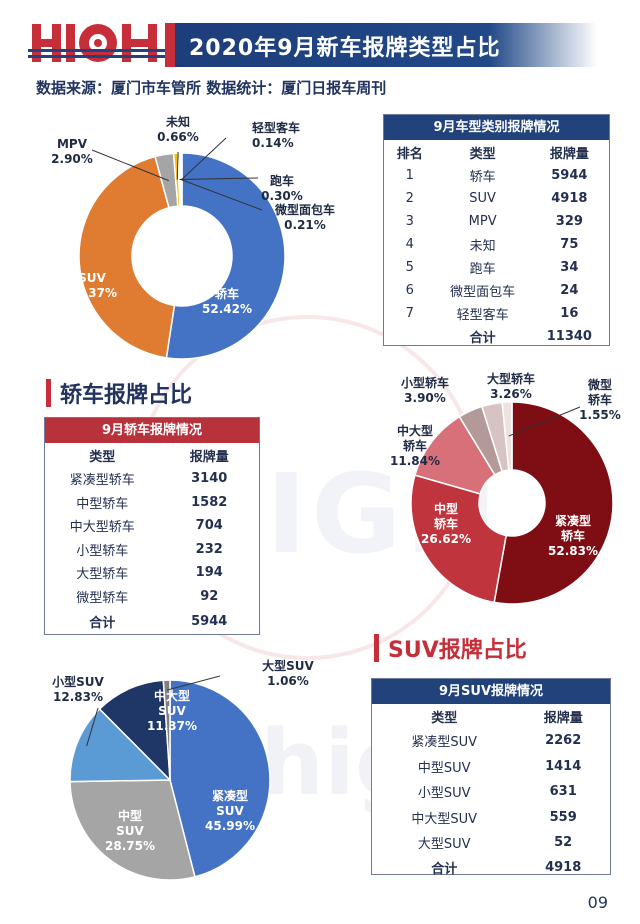  What do you see at coordinates (415, 430) in the screenshot?
I see `slice-category-label: 中大型` at bounding box center [415, 430].